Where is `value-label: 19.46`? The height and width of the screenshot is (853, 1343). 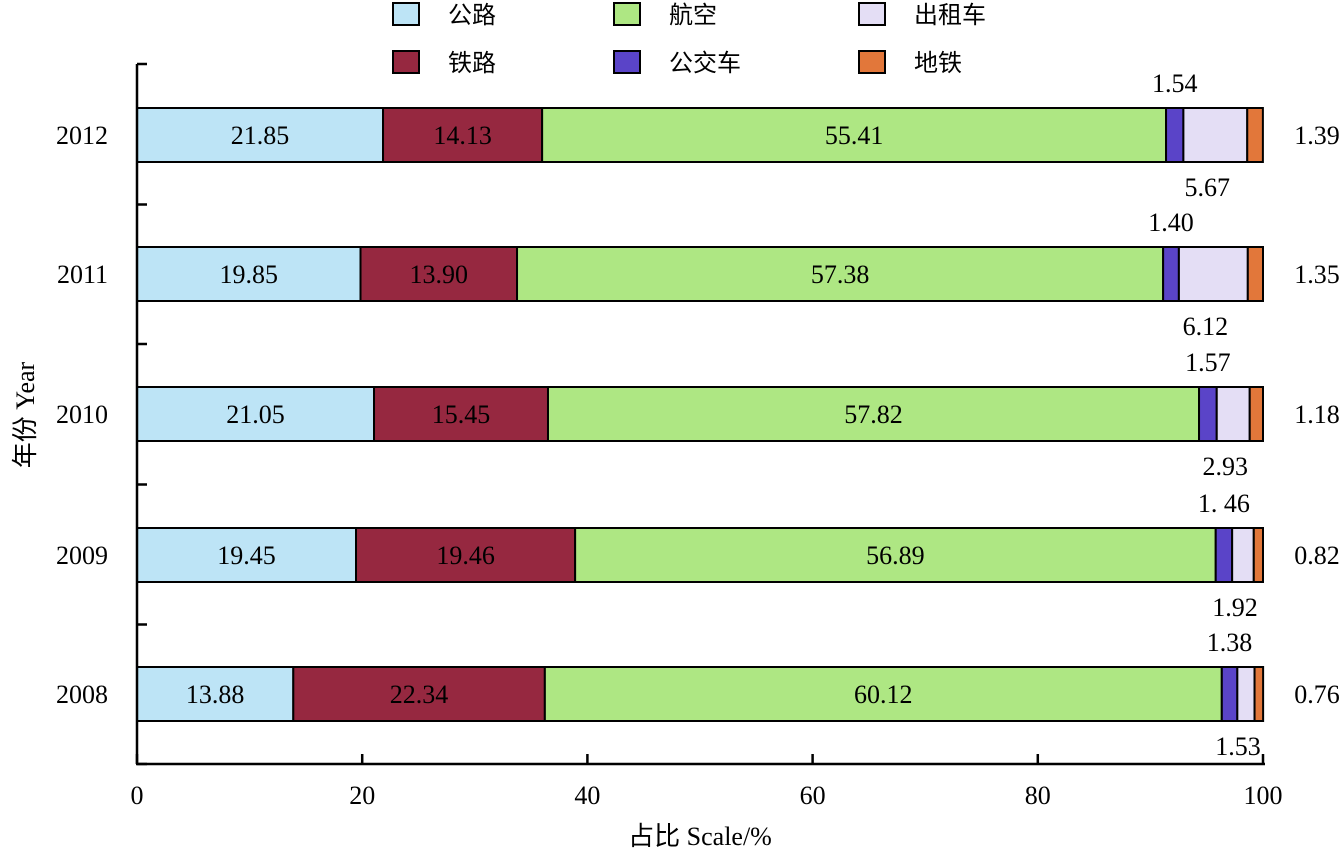
value-label: 19.46 is located at coordinates (465, 555).